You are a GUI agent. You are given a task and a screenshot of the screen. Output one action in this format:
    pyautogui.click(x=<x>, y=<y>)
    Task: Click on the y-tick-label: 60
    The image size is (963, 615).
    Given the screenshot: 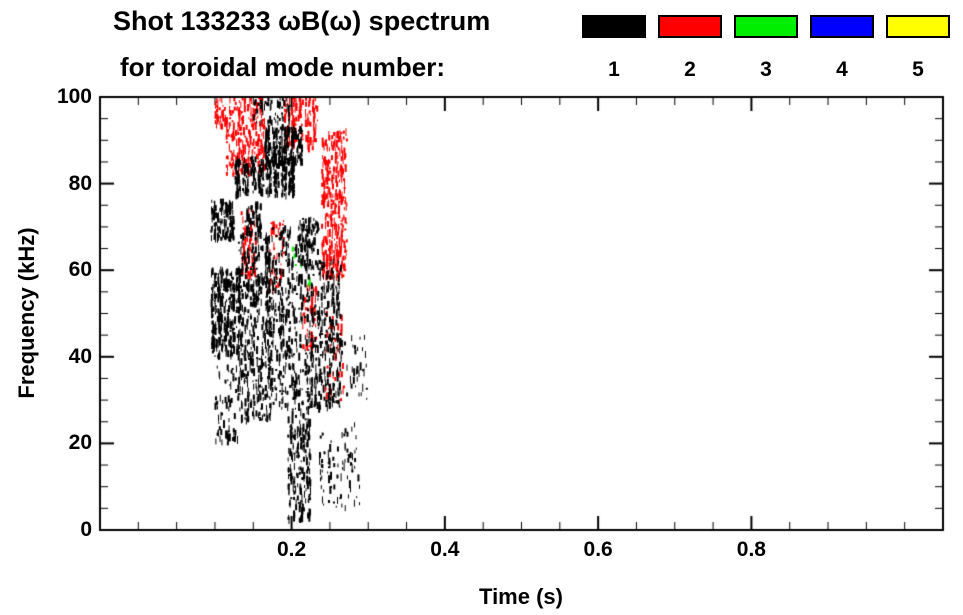 What is the action you would take?
    pyautogui.click(x=80, y=270)
    